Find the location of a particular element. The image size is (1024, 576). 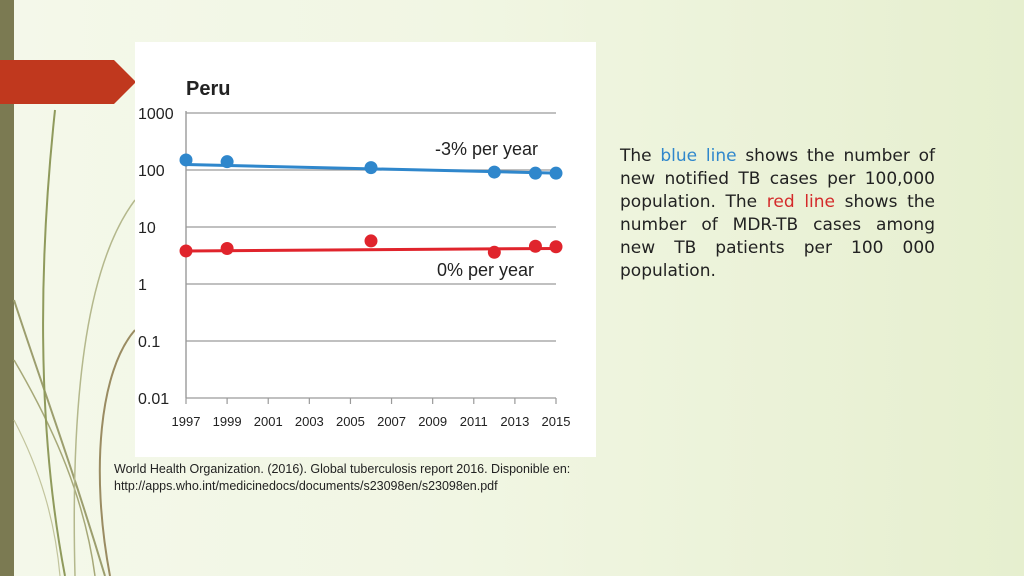

x-tick-label: 2001 is located at coordinates (268, 421).